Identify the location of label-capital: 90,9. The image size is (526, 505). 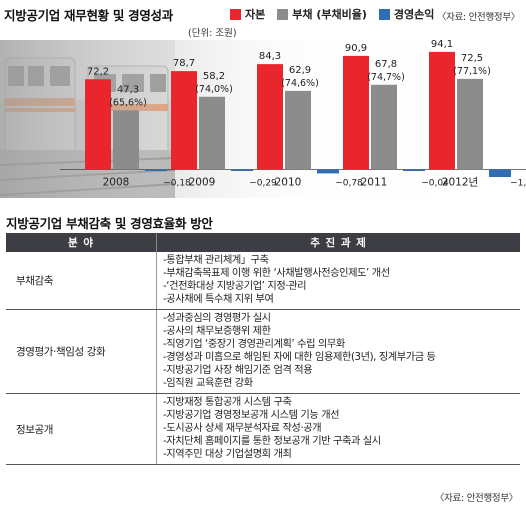
(356, 48).